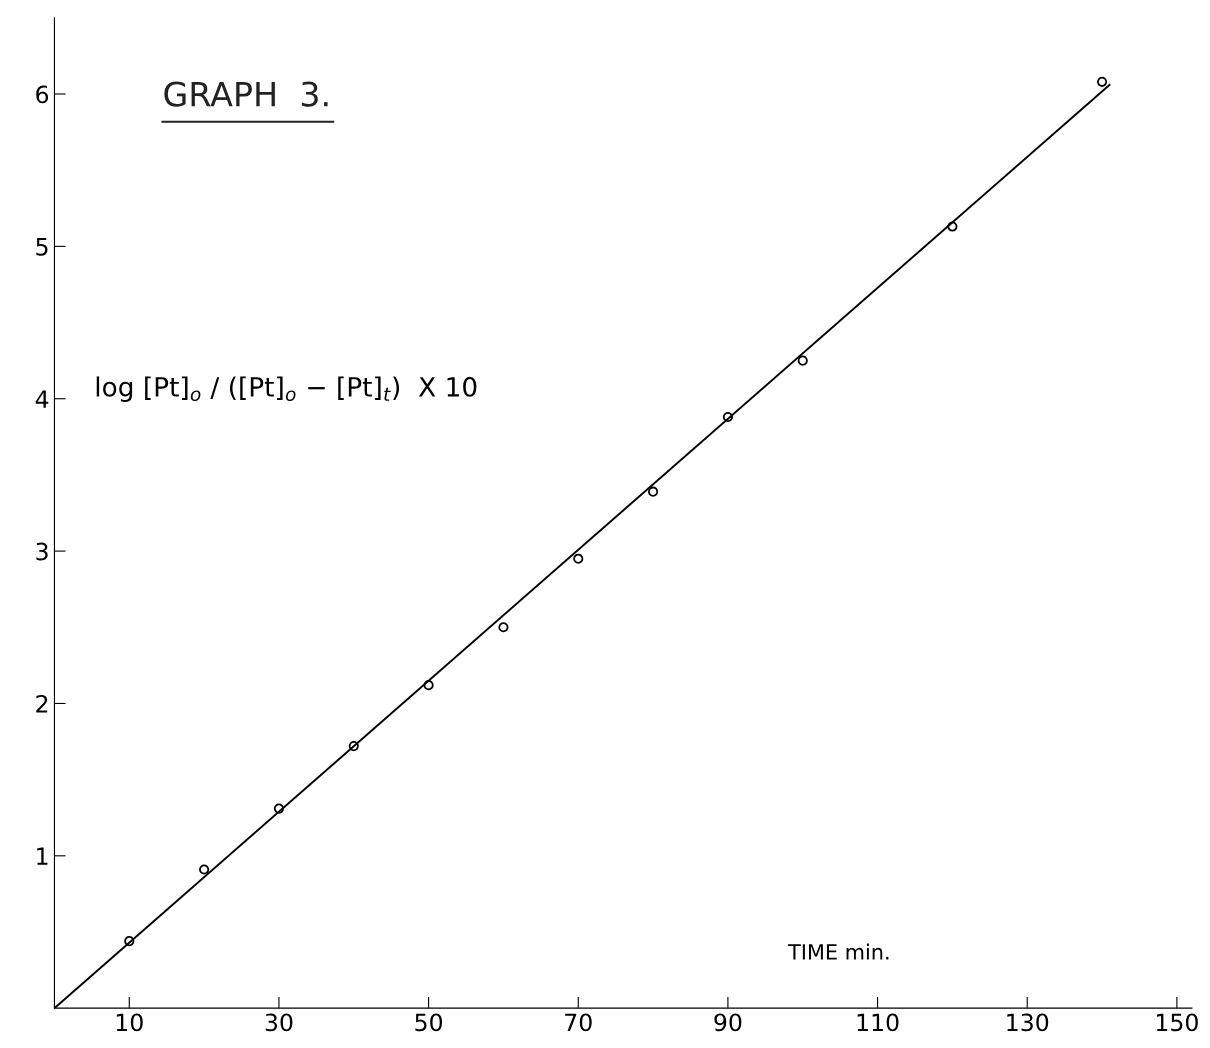 This screenshot has width=1210, height=1048. What do you see at coordinates (42, 551) in the screenshot?
I see `y-tick-label: 3` at bounding box center [42, 551].